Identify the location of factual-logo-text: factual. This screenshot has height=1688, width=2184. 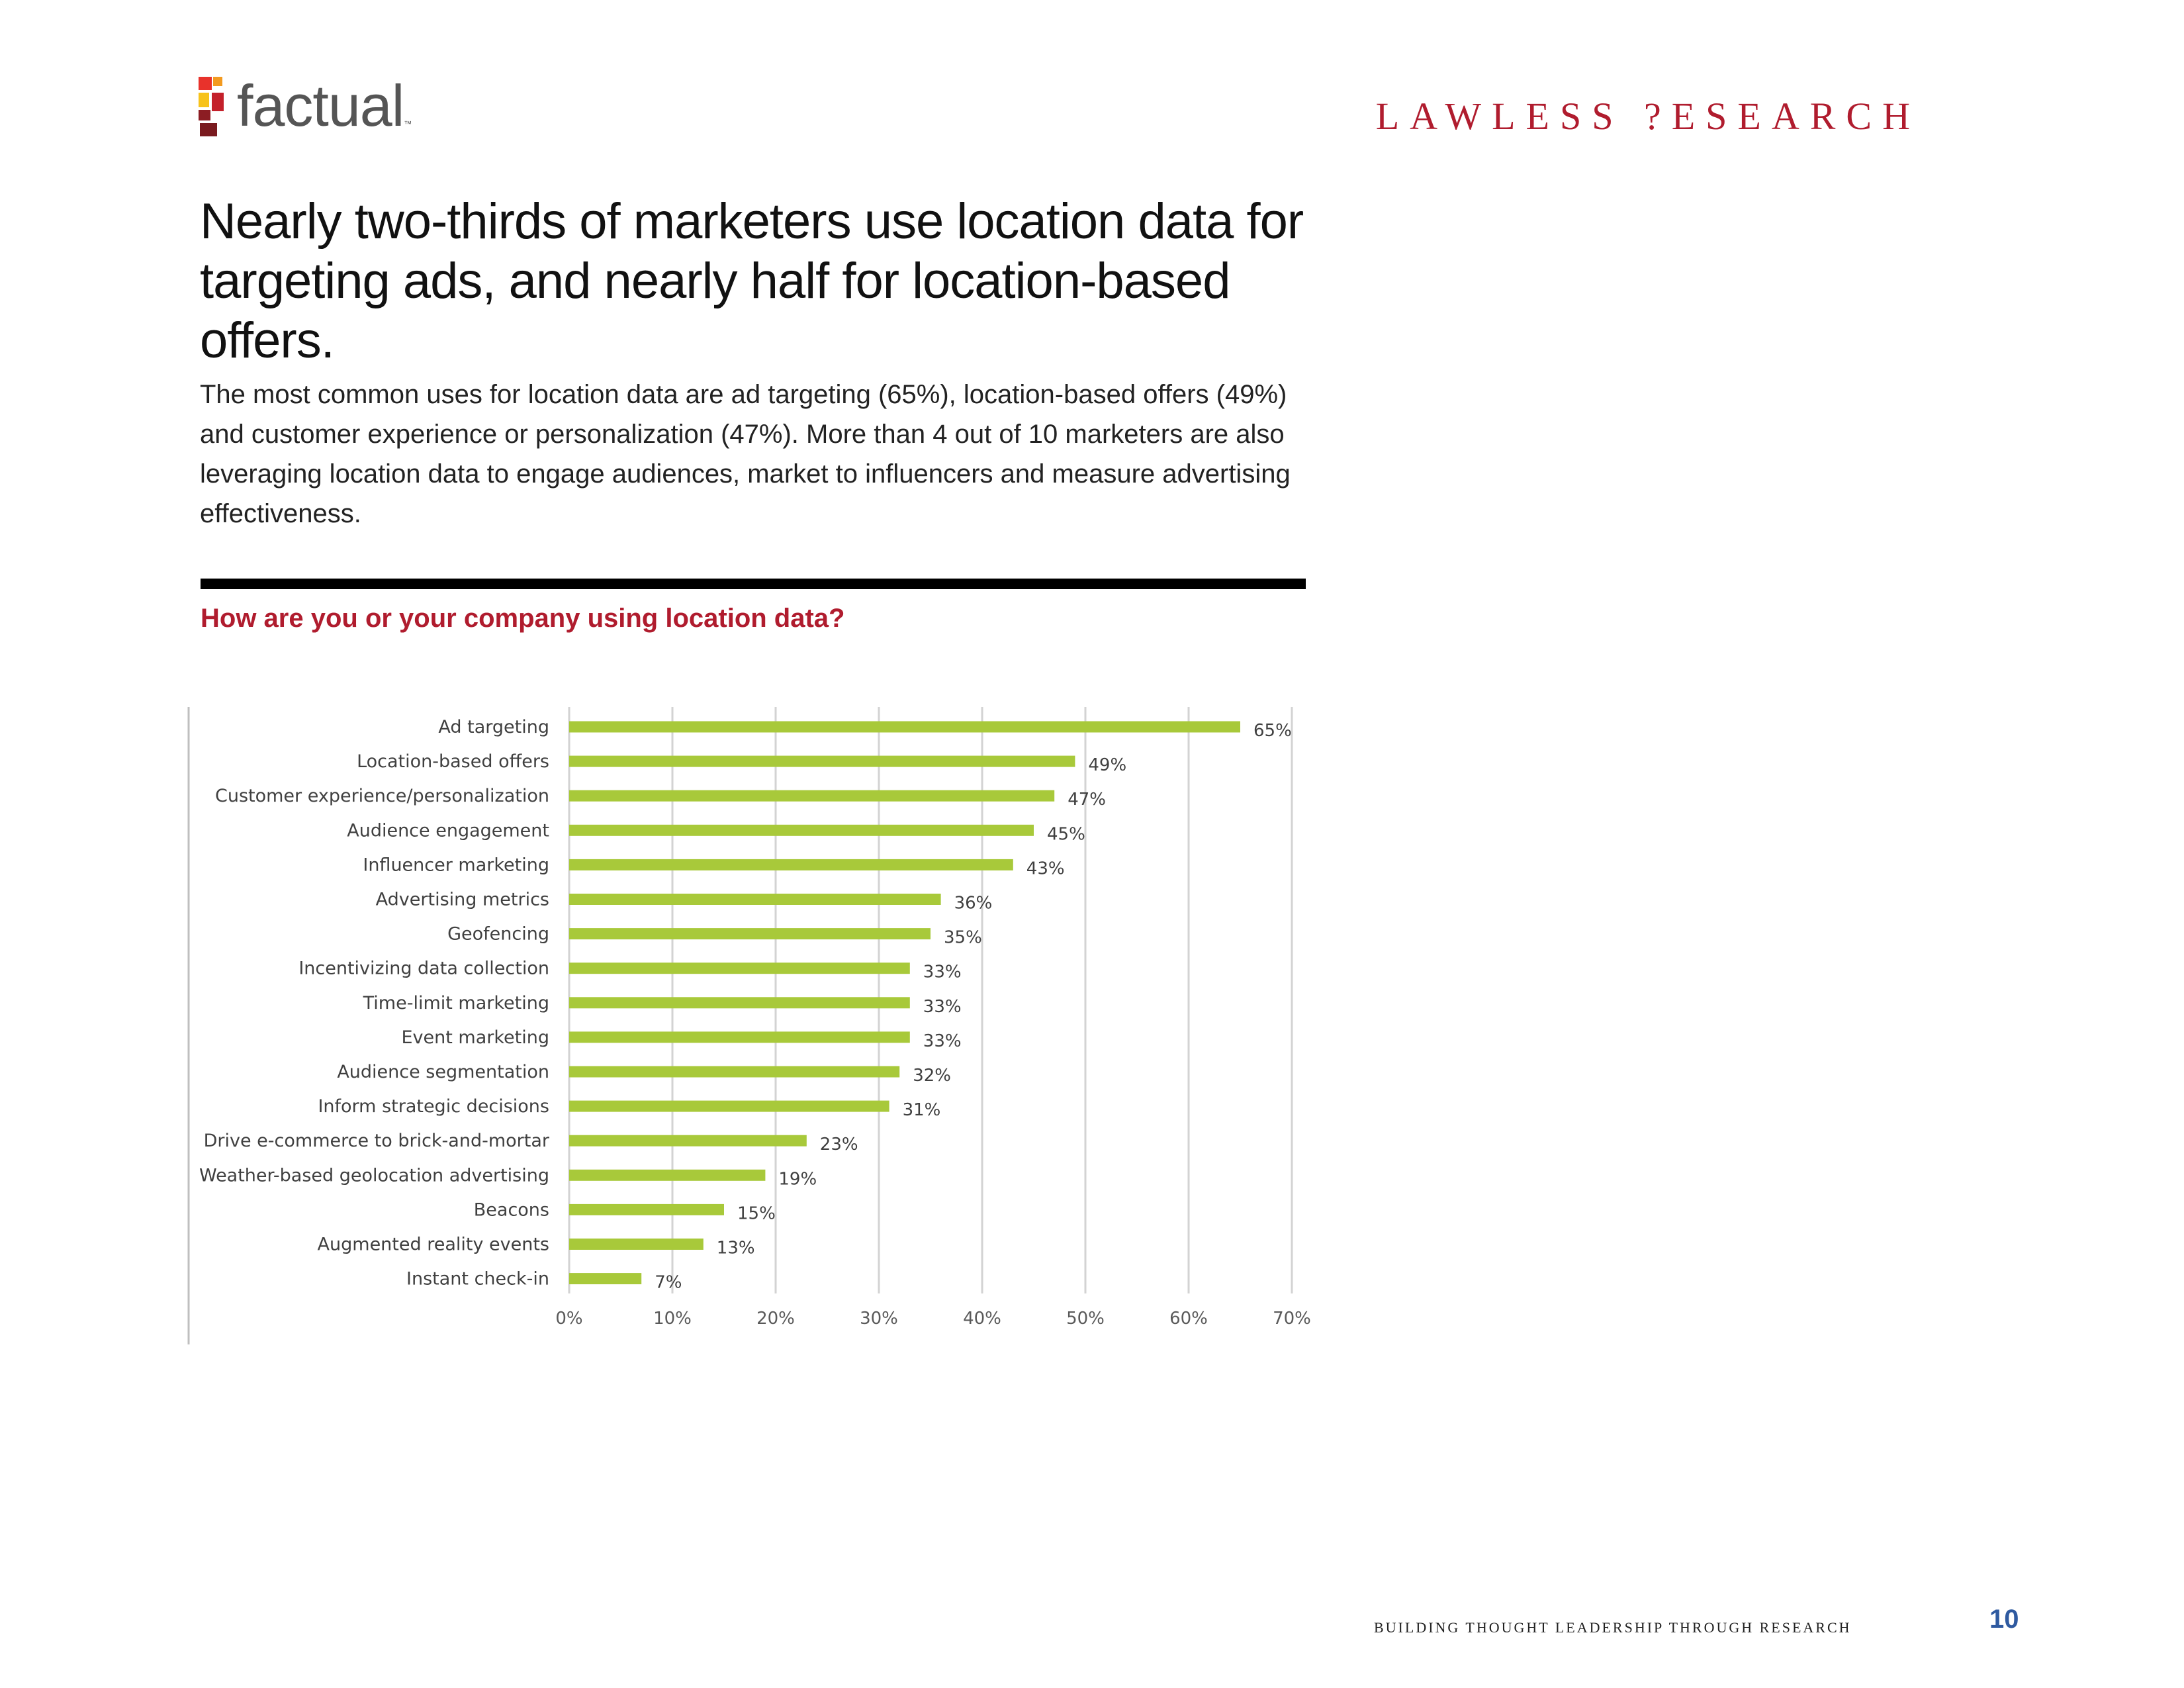
(320, 105).